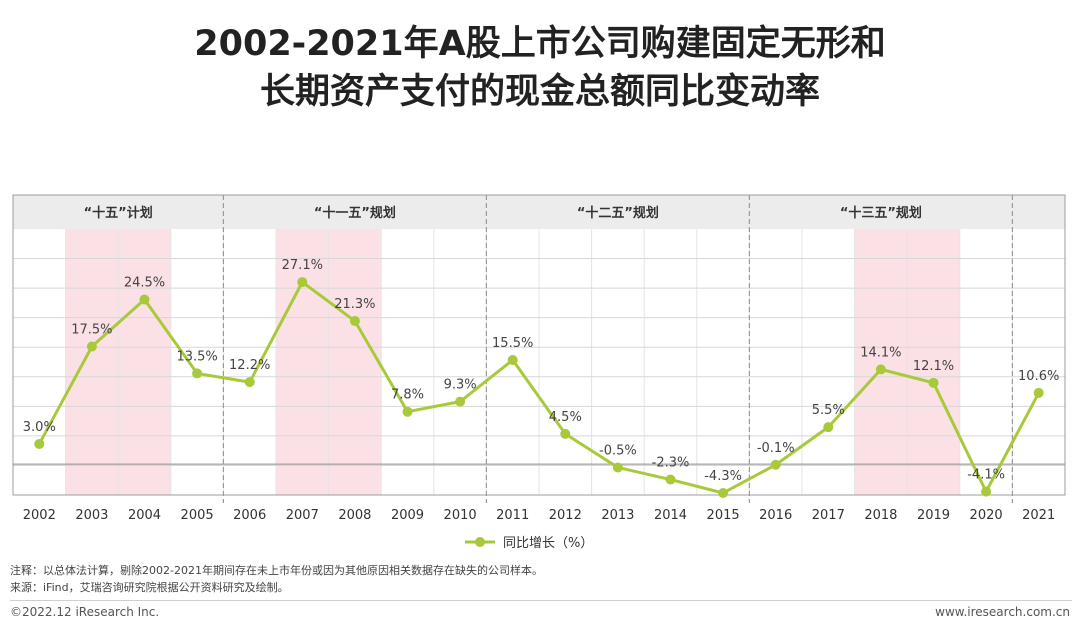  I want to click on footer-divider, so click(541, 600).